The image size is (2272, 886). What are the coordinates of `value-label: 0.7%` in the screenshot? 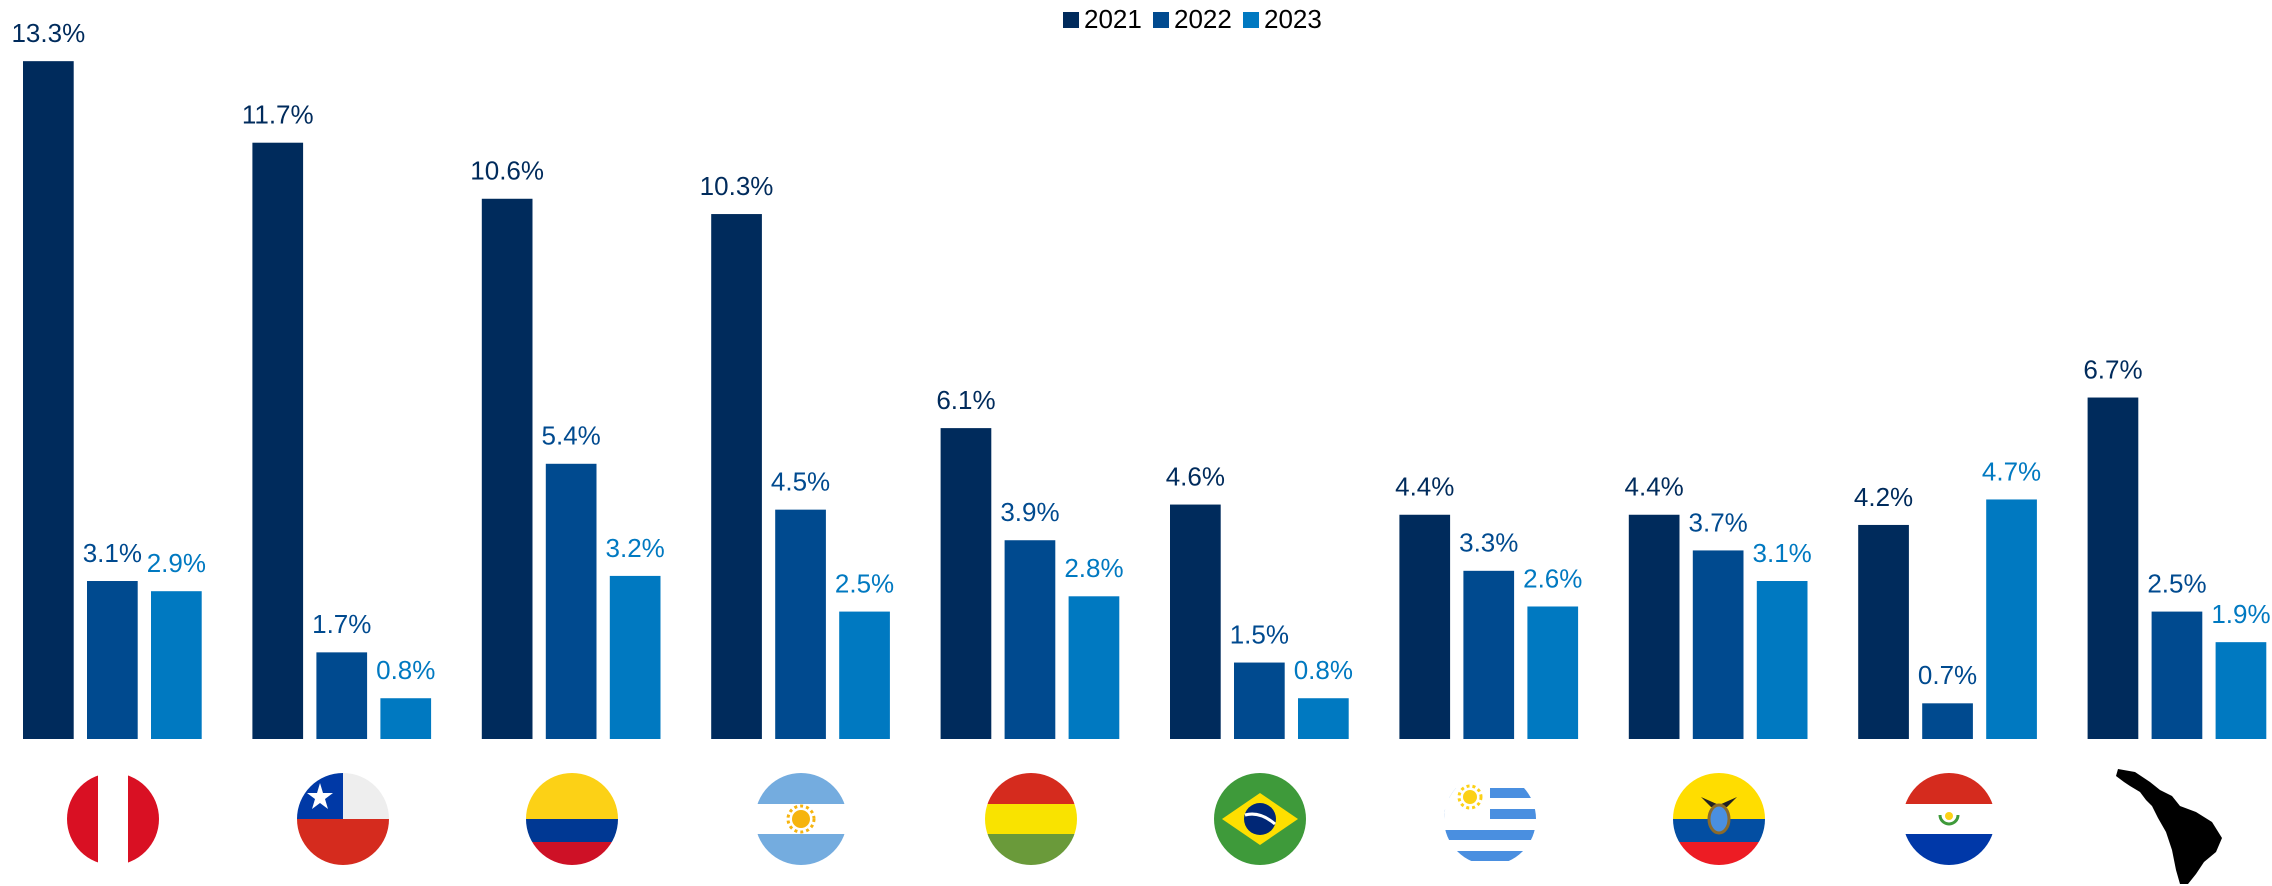 It's located at (1947, 675).